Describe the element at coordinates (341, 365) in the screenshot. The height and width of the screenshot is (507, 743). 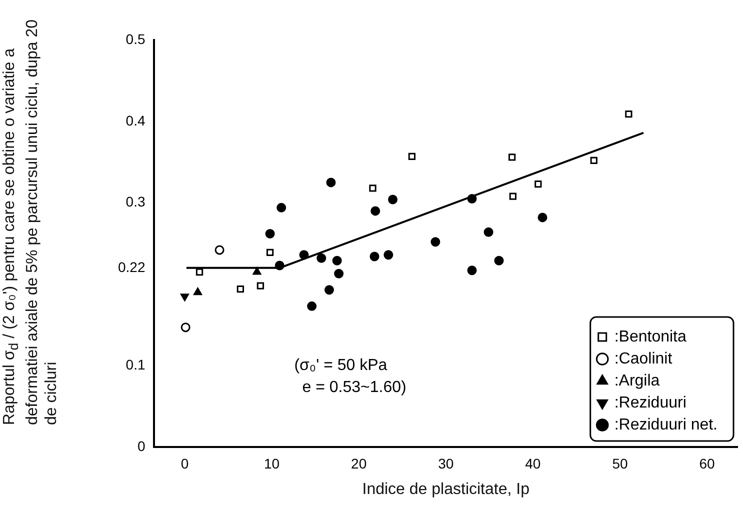
I see `annotation: (σ₀' = 50 kPa` at that location.